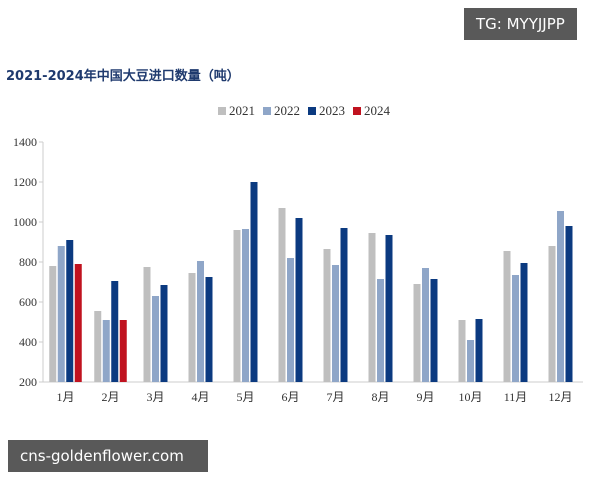  What do you see at coordinates (520, 24) in the screenshot?
I see `watermark-top-right: TG: MYYJJPP` at bounding box center [520, 24].